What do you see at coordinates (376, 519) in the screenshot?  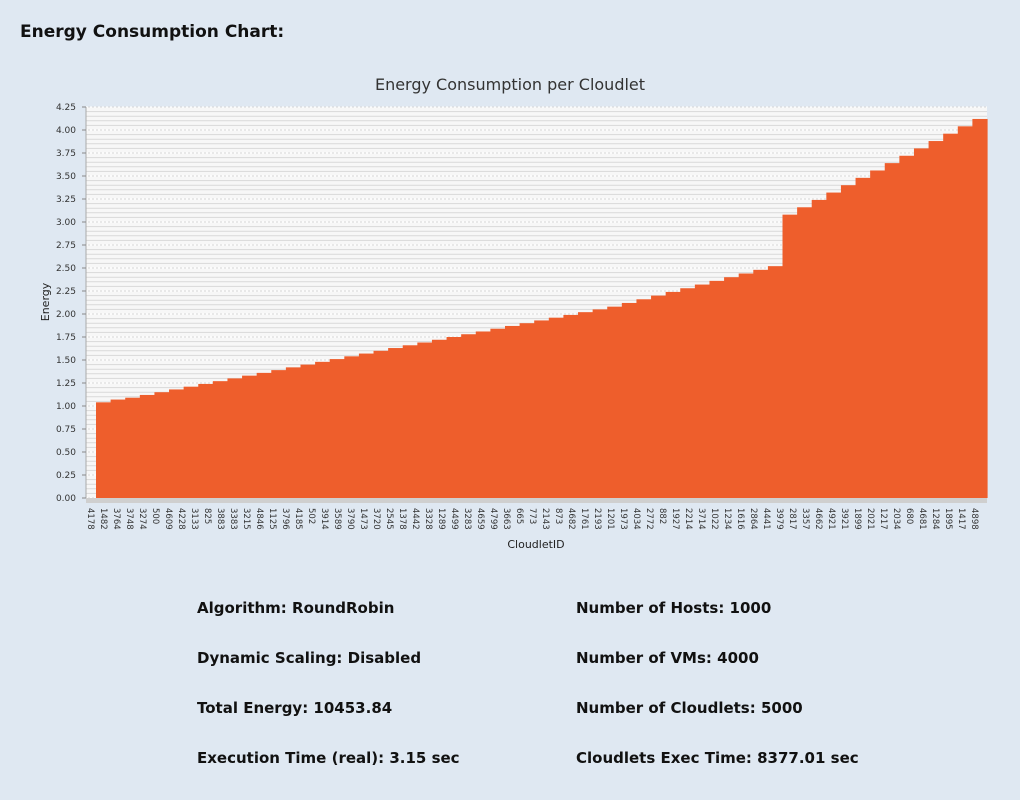 I see `x-tick-label: 3720` at bounding box center [376, 519].